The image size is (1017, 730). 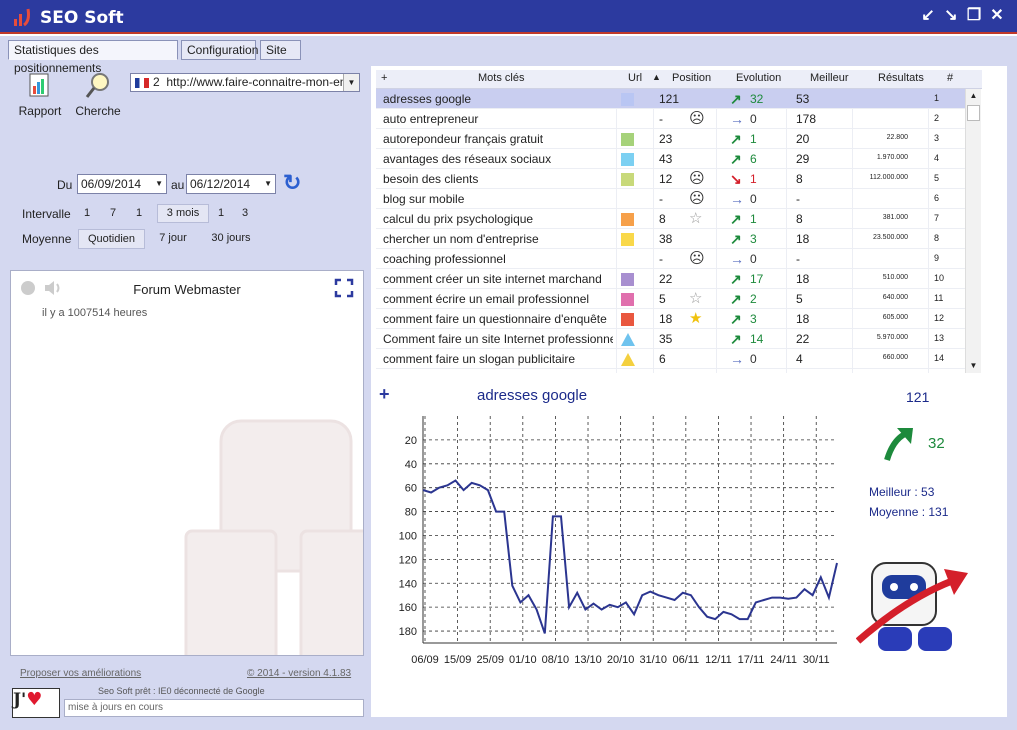 I want to click on star-gold-icon: ★, so click(x=696, y=318).